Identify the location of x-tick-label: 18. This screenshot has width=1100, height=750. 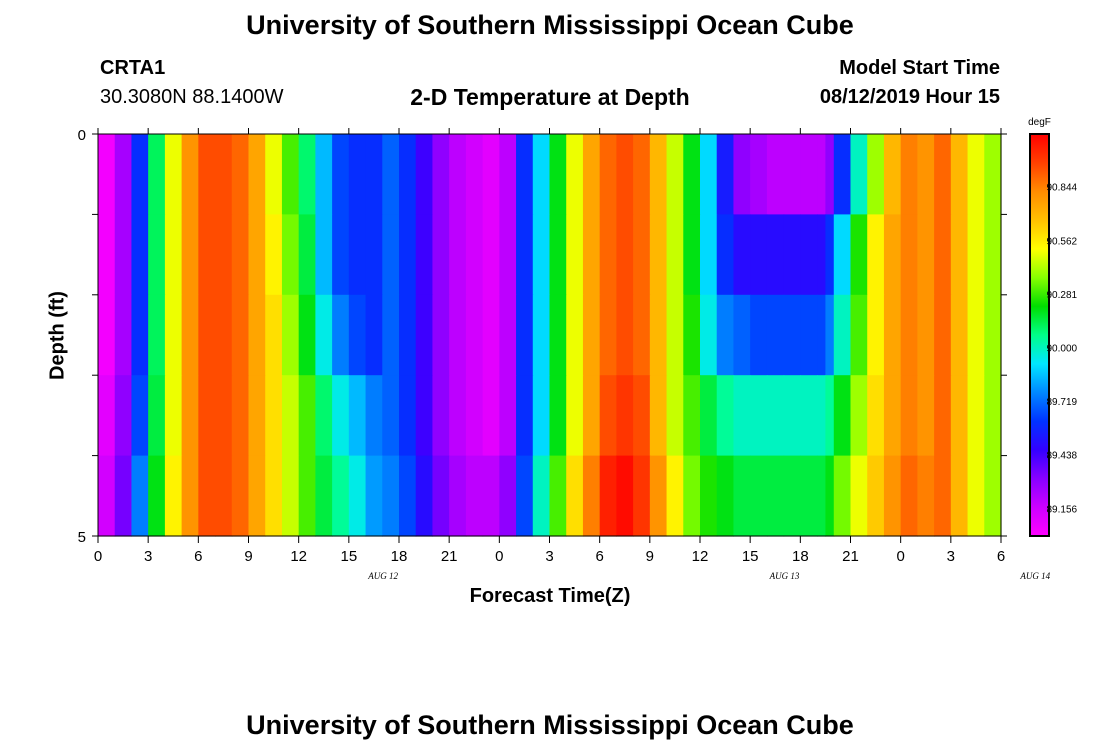
(800, 556).